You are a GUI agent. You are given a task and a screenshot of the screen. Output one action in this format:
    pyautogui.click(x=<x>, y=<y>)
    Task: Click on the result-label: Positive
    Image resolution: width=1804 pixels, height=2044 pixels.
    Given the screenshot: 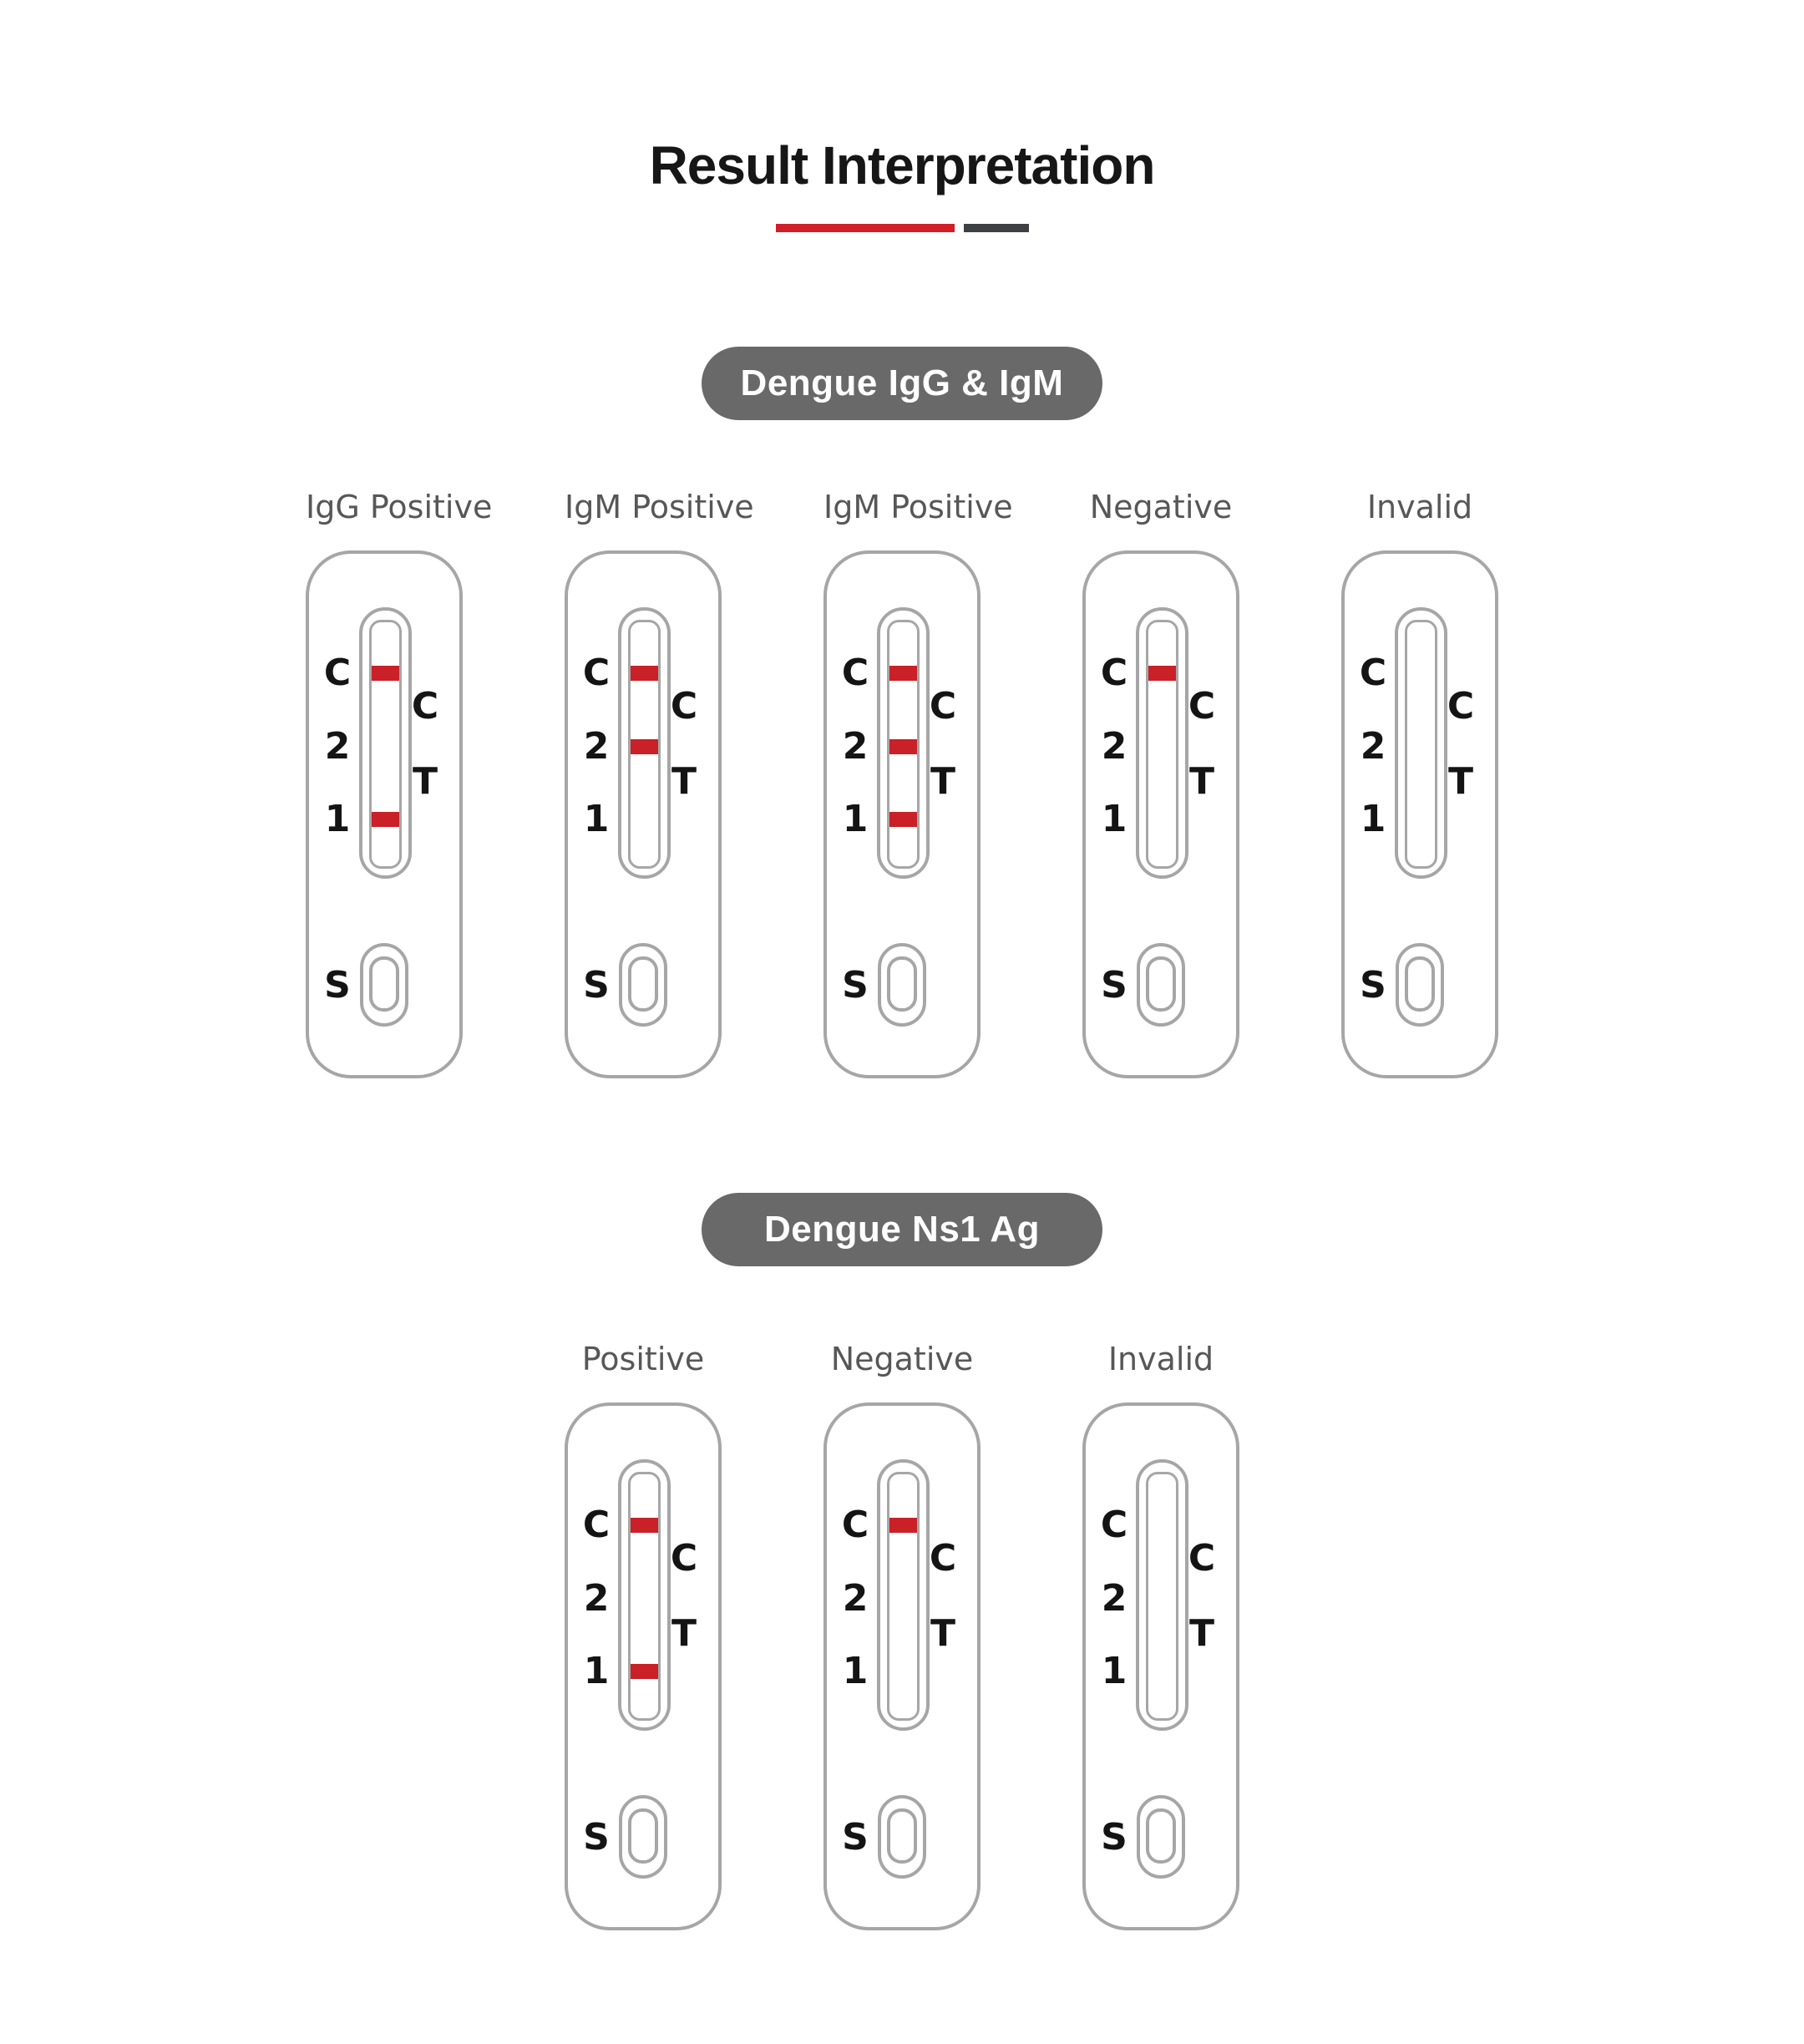 What is the action you would take?
    pyautogui.click(x=643, y=1359)
    